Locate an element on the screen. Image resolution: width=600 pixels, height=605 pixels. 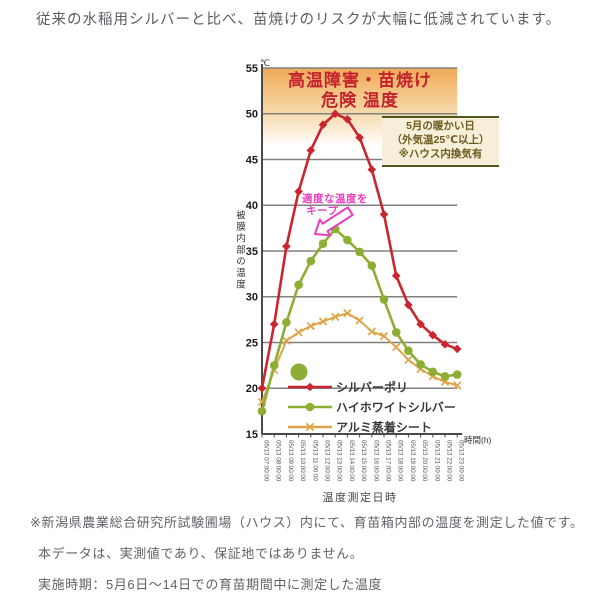
y-tick-label: 25 is located at coordinates (252, 343).